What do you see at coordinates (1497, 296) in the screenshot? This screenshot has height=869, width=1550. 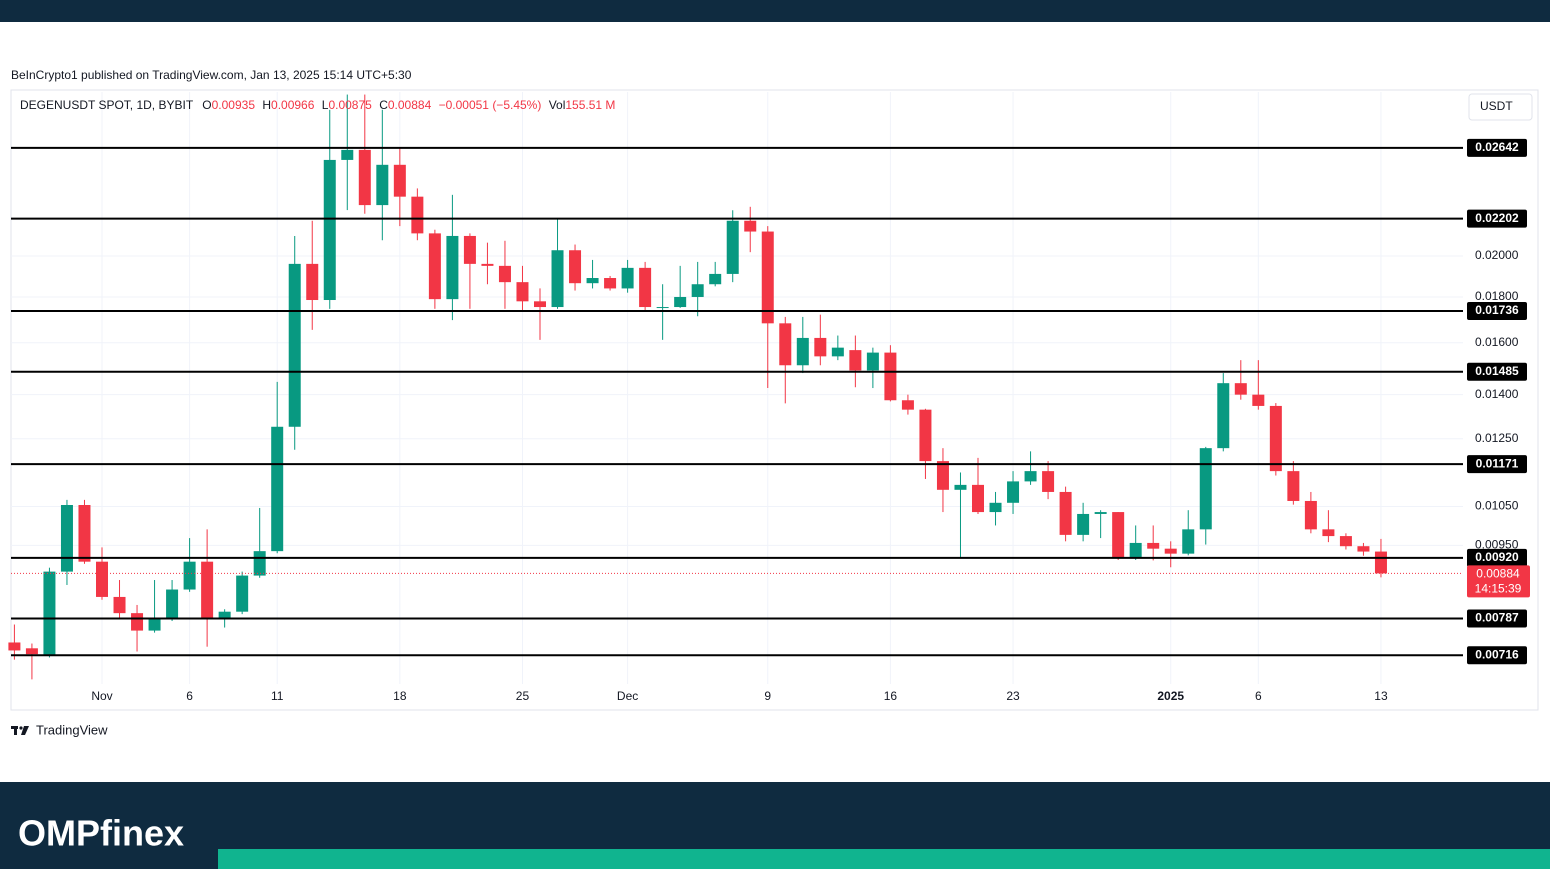 I see `y-tick-label: 0.01800` at bounding box center [1497, 296].